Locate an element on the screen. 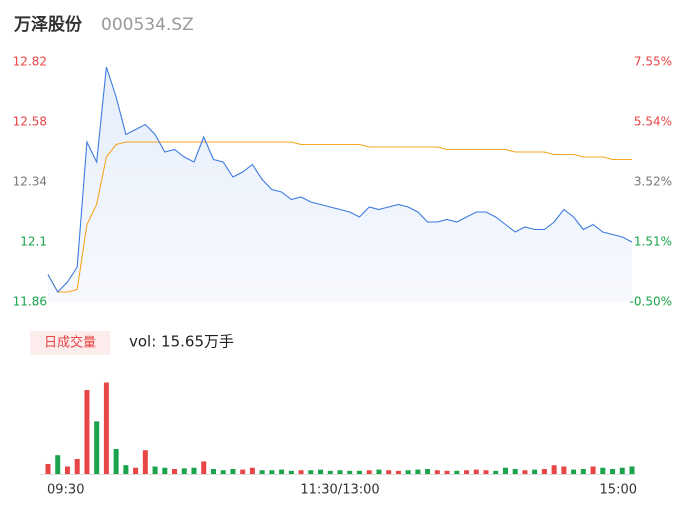  y2-tick-label: -0.50% is located at coordinates (651, 302).